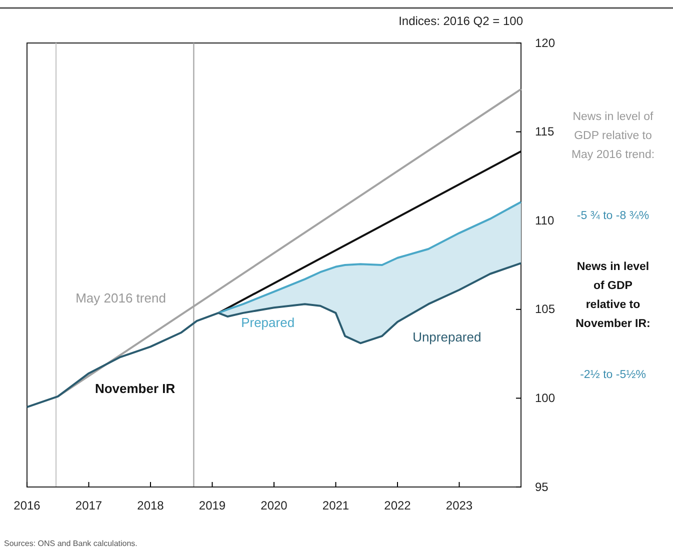 The image size is (673, 552). Describe the element at coordinates (71, 543) in the screenshot. I see `source-note: Sources: ONS and Bank calculations.` at that location.